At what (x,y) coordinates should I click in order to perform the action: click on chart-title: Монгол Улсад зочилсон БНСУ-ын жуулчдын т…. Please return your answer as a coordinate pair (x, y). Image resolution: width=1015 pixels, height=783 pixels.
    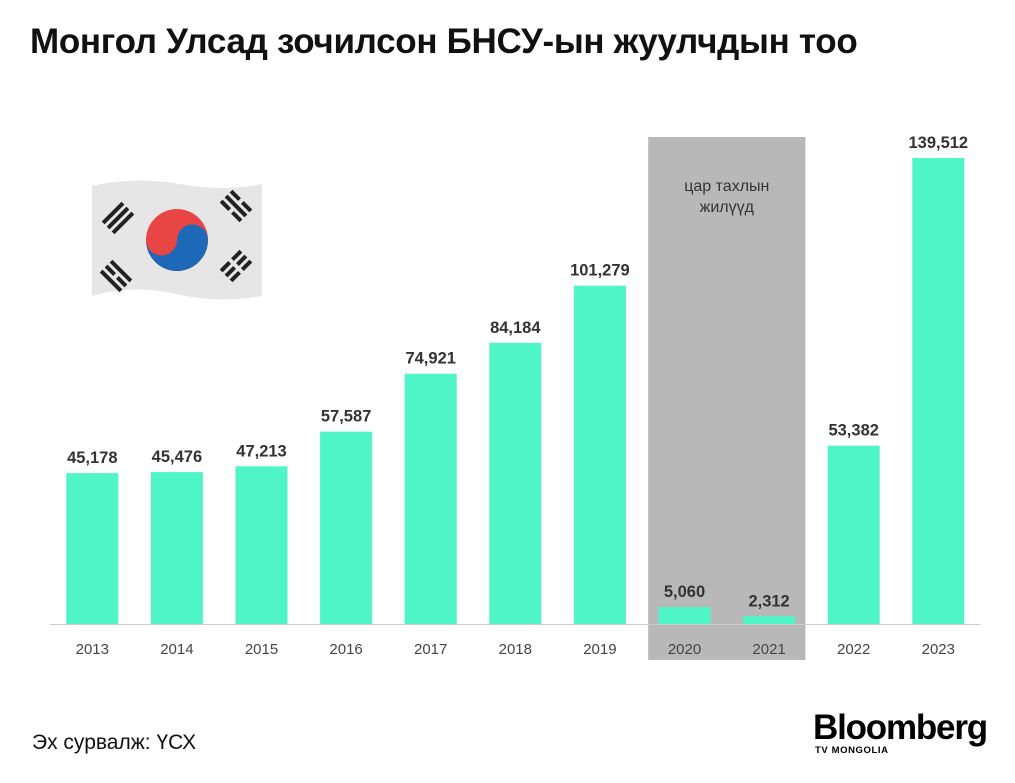
    Looking at the image, I should click on (444, 41).